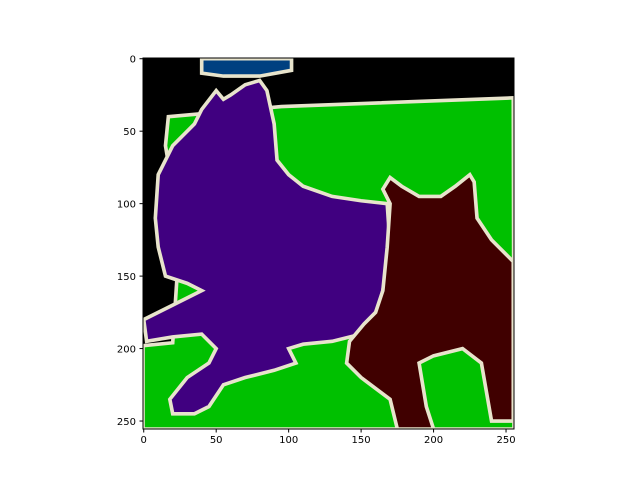  What do you see at coordinates (126, 350) in the screenshot?
I see `y-tick-label: 200` at bounding box center [126, 350].